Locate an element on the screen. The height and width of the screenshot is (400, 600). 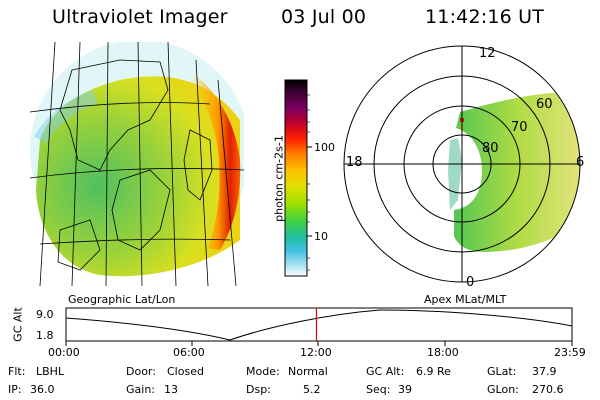
image-date: 03 Jul 00 is located at coordinates (324, 17).